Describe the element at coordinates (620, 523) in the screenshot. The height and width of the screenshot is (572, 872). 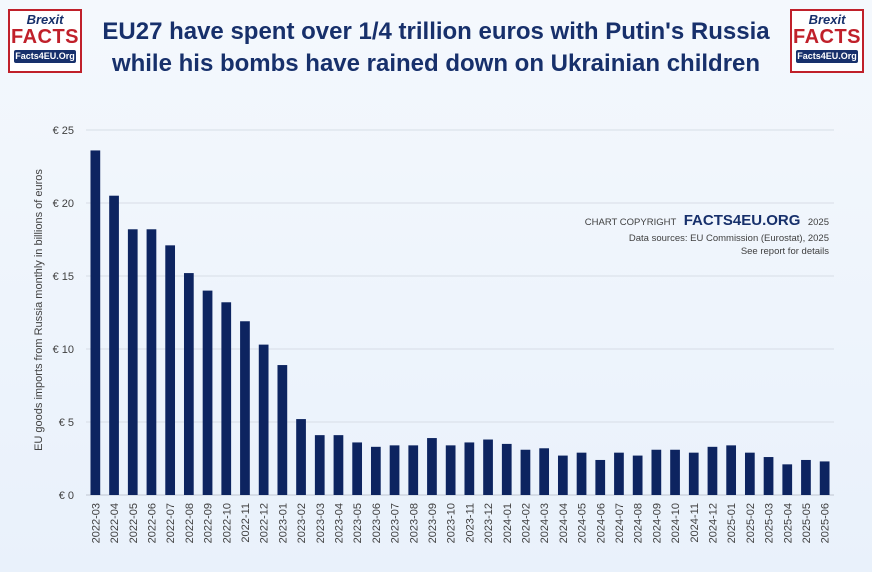
I see `x-tick-label-2024-07: 2024-07` at that location.